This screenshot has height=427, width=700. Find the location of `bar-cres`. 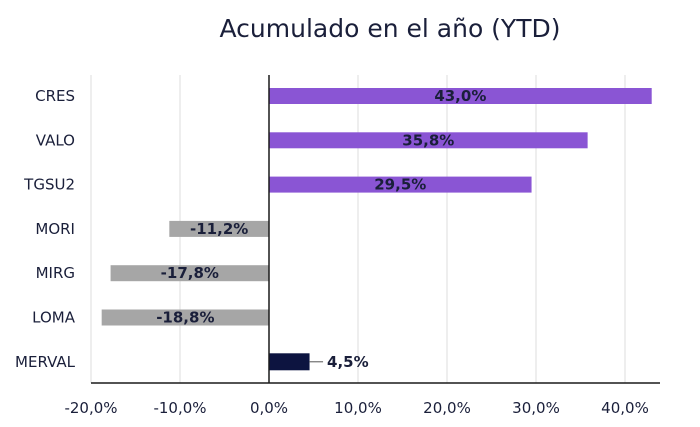

bar-cres is located at coordinates (460, 96).